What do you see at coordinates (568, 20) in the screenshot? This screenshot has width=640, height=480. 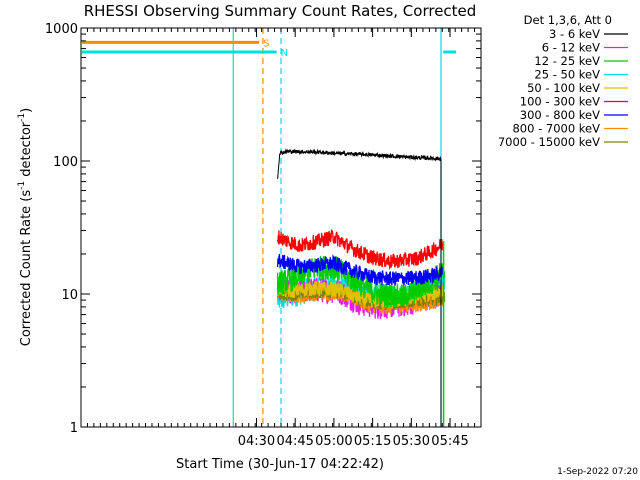 I see `legend-header: Det 1,3,6, Att 0` at bounding box center [568, 20].